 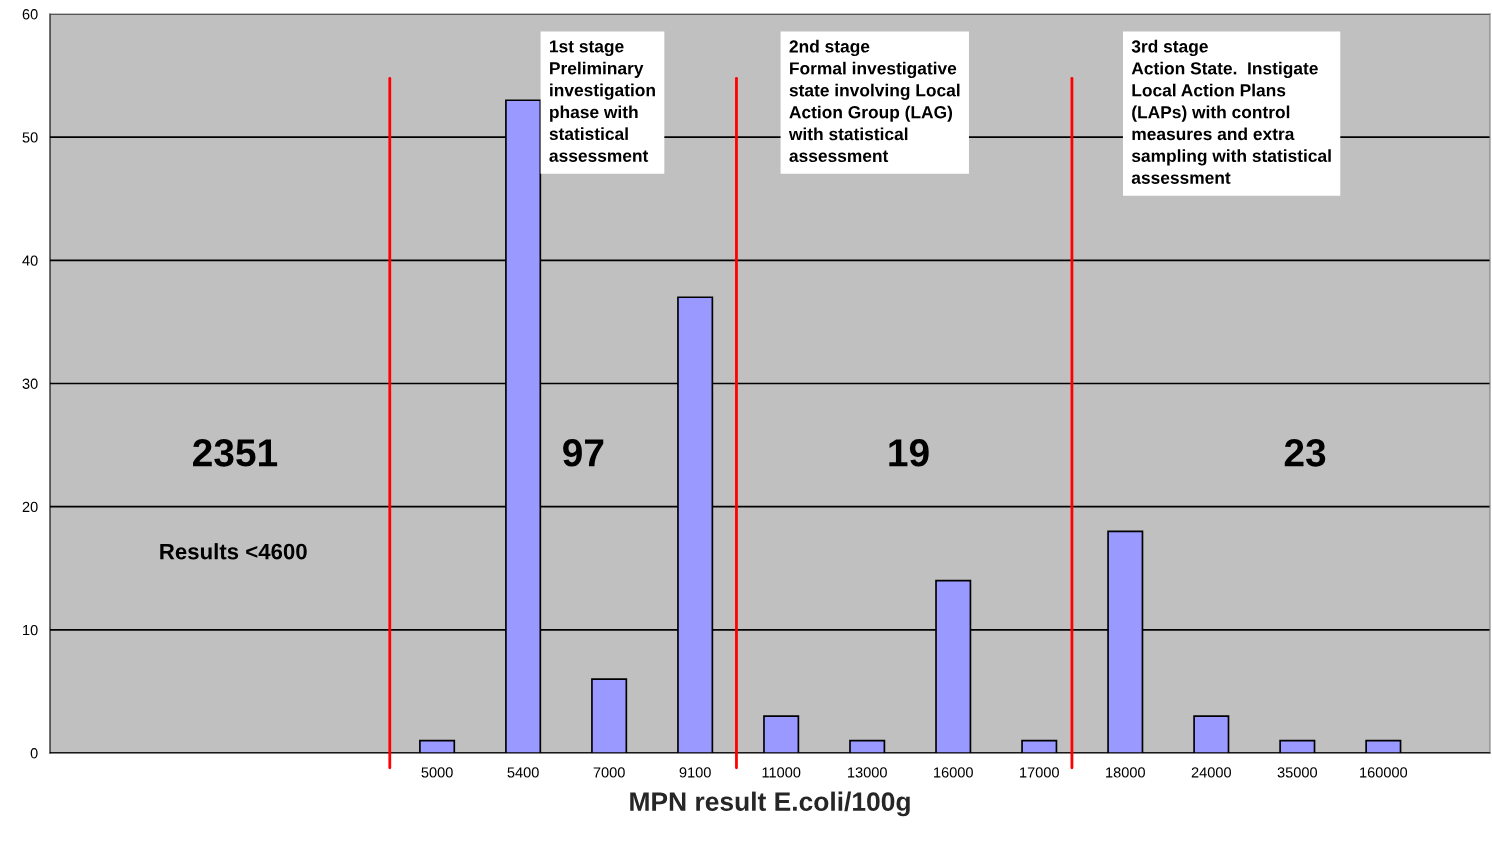 I want to click on y-tick-label: 50, so click(x=30, y=137).